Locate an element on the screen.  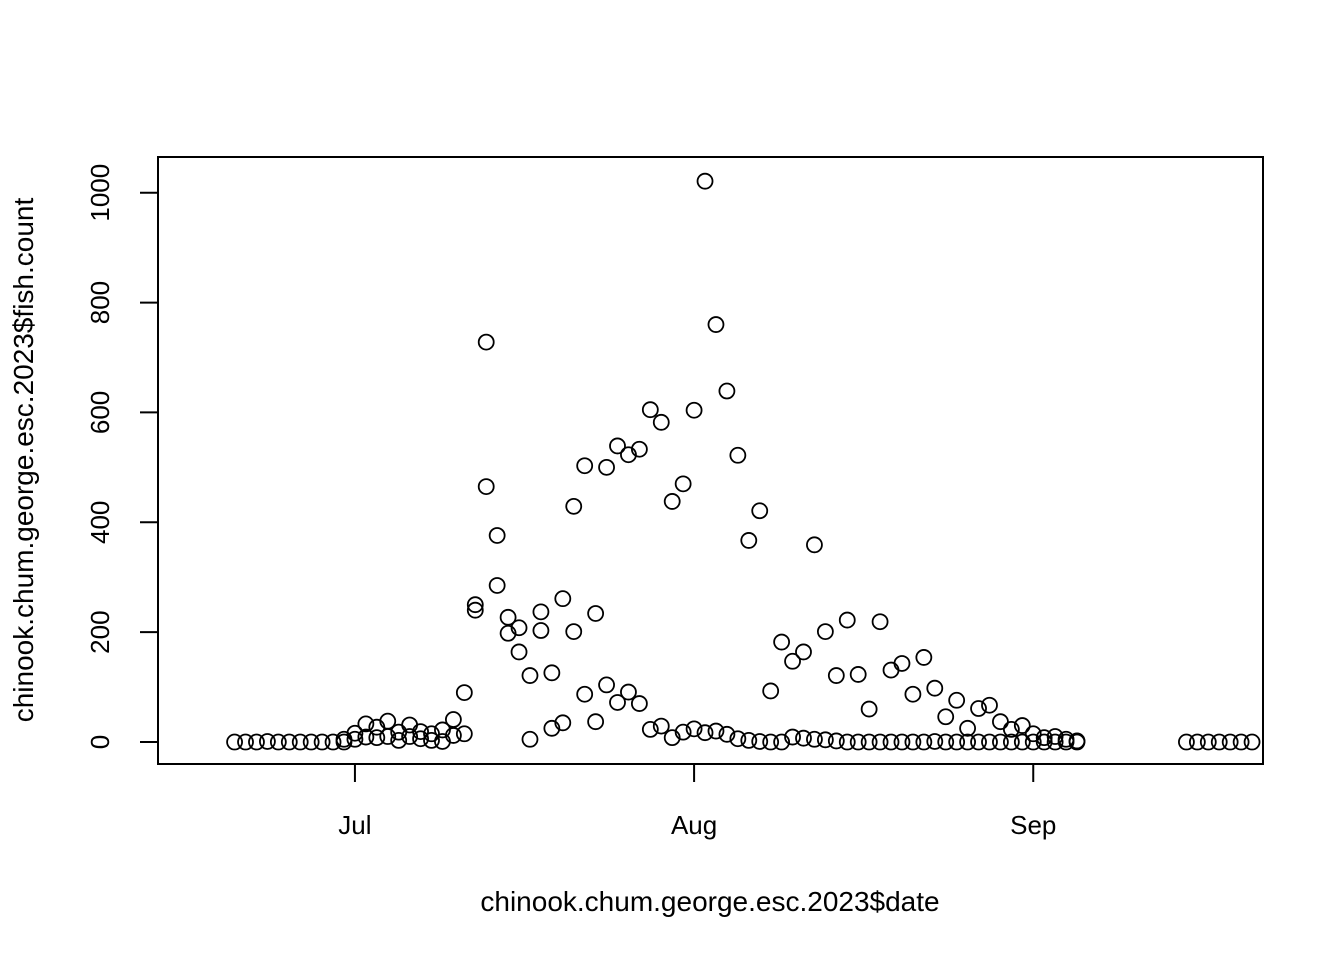
y-tick-label: 0 is located at coordinates (100, 742).